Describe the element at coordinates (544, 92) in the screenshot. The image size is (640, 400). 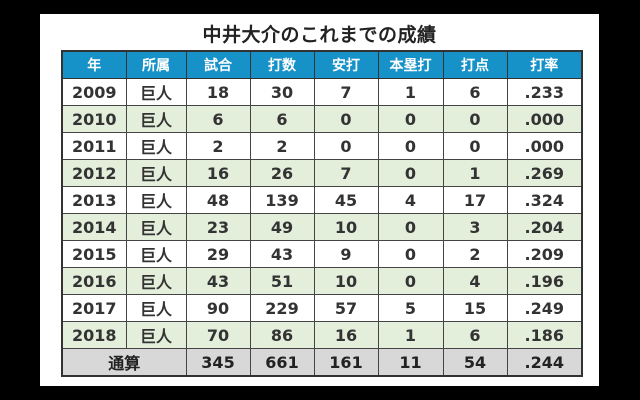
I see `cell-average: .233` at that location.